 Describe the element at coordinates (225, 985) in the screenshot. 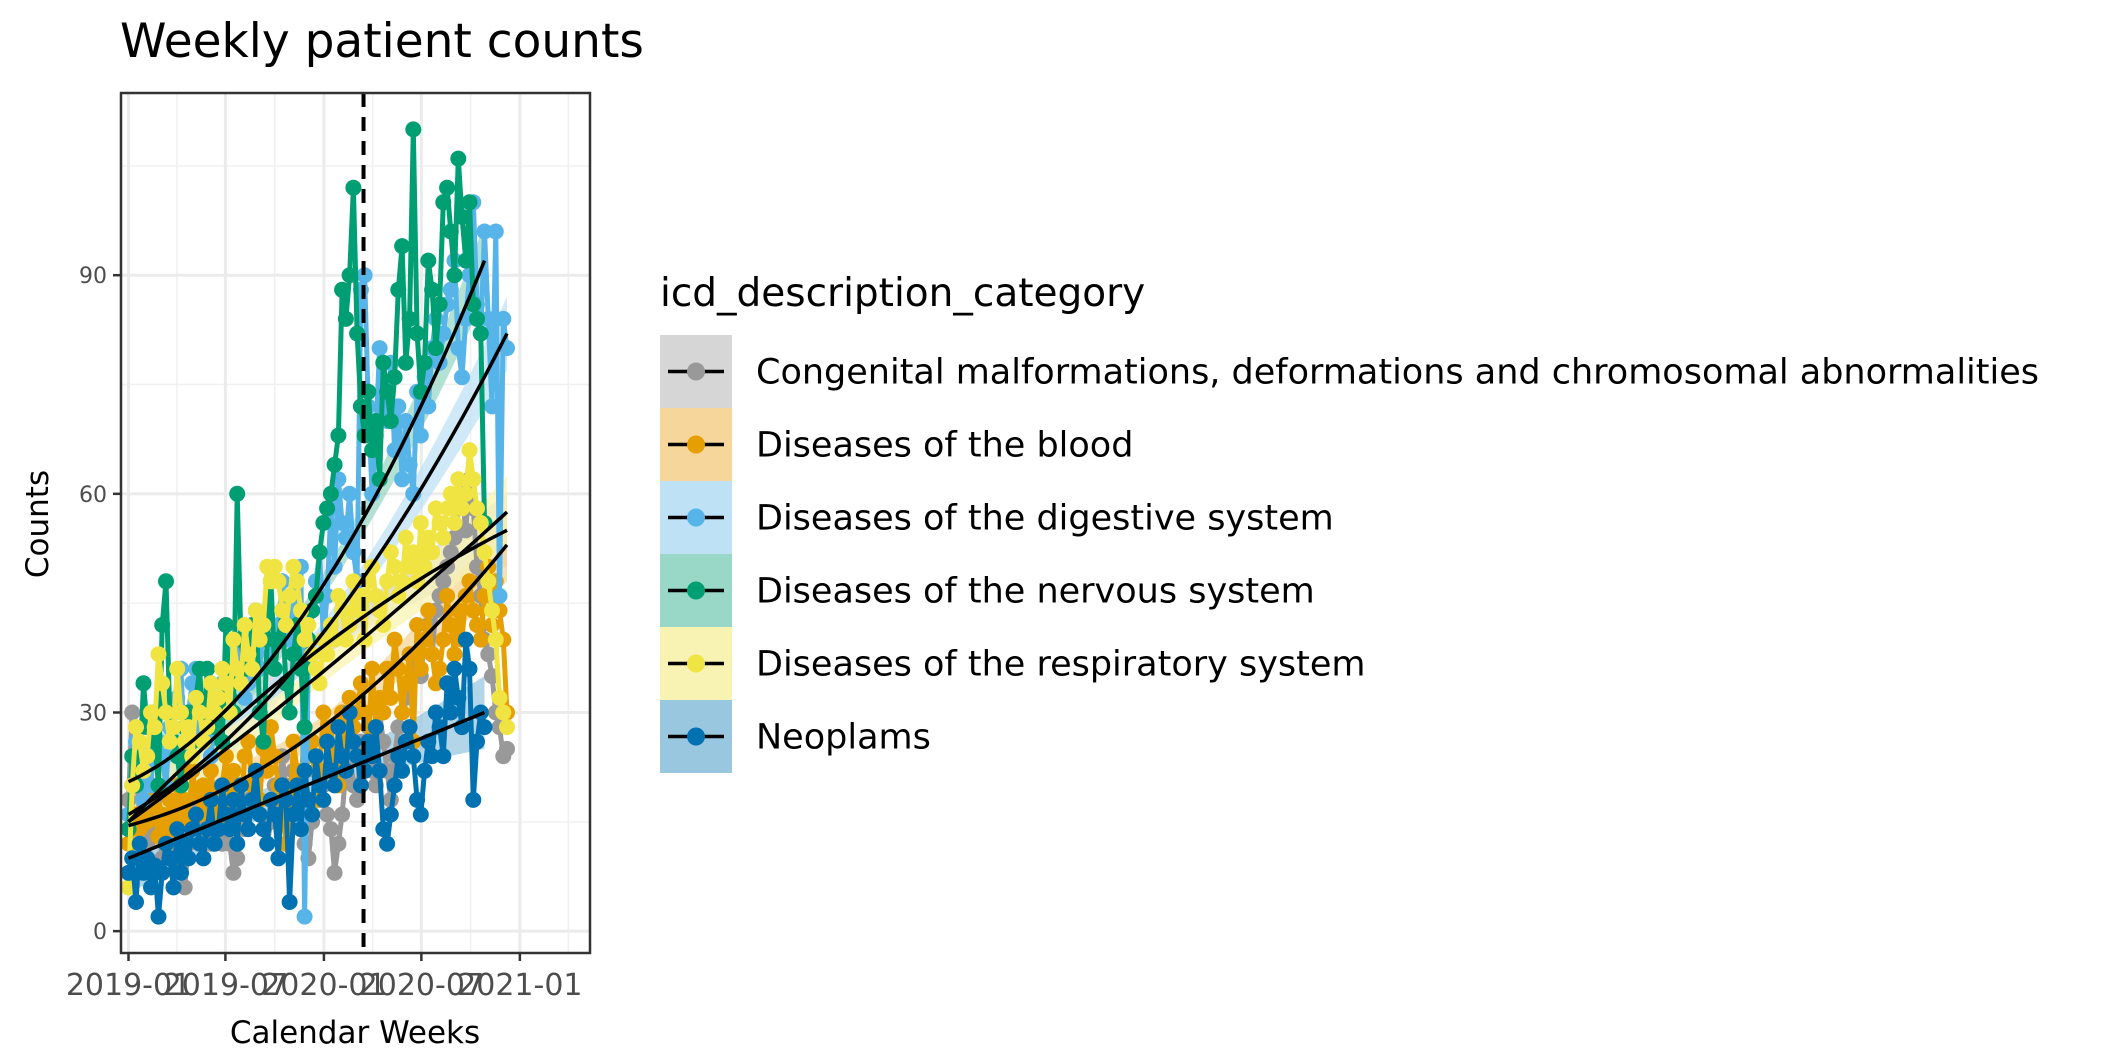

I see `x-tick-label: 2019-07` at that location.